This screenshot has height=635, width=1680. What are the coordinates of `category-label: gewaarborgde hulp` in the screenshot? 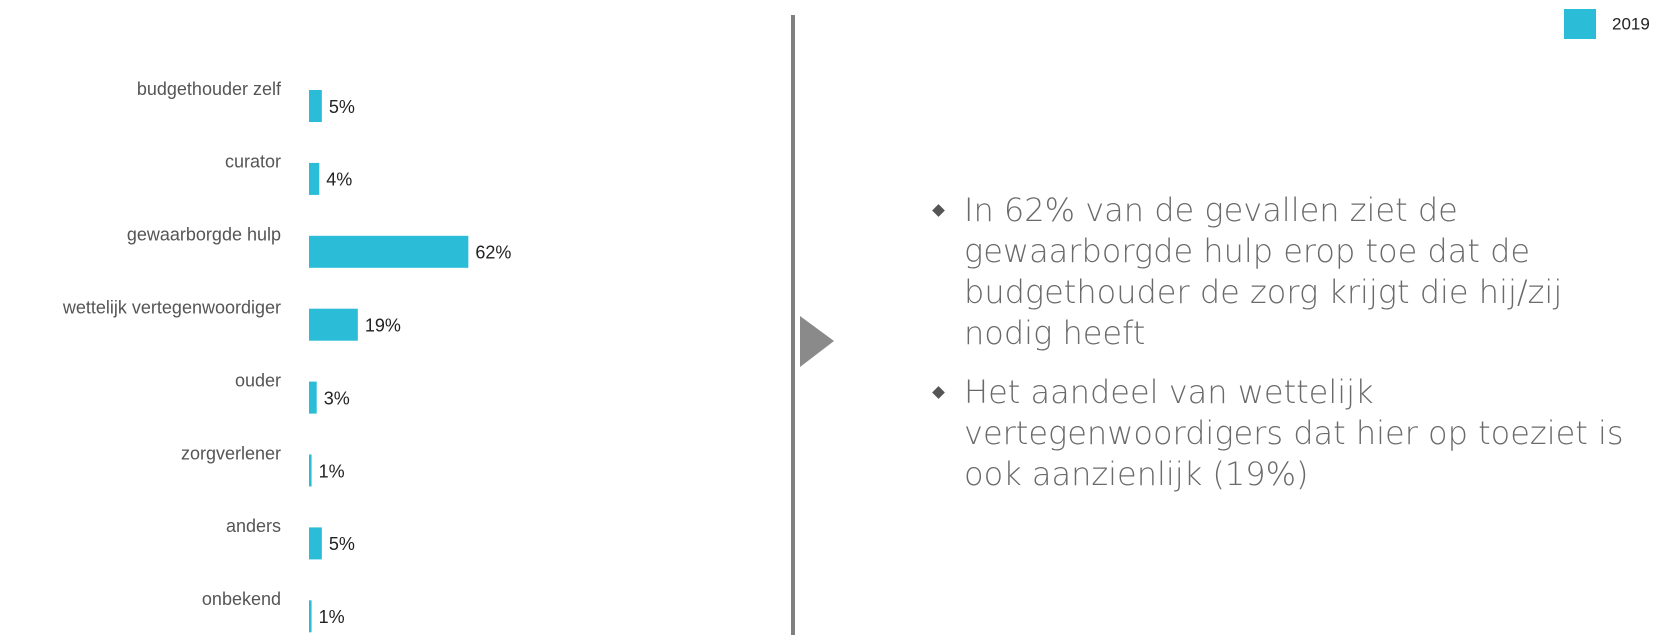 It's located at (204, 235).